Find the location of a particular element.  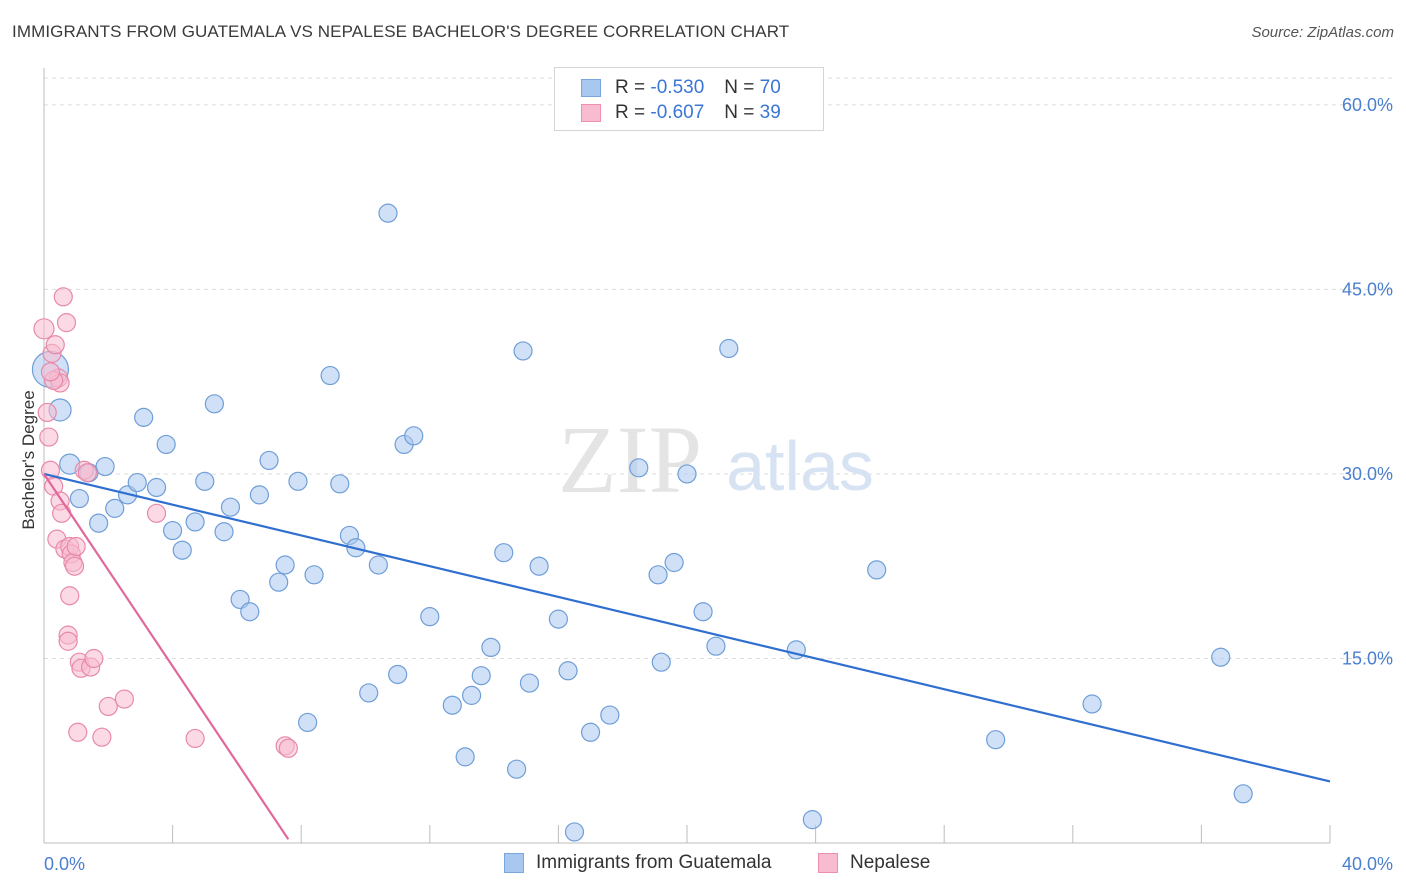

y-axis-title: Bachelor's Degree is located at coordinates (28, 459).